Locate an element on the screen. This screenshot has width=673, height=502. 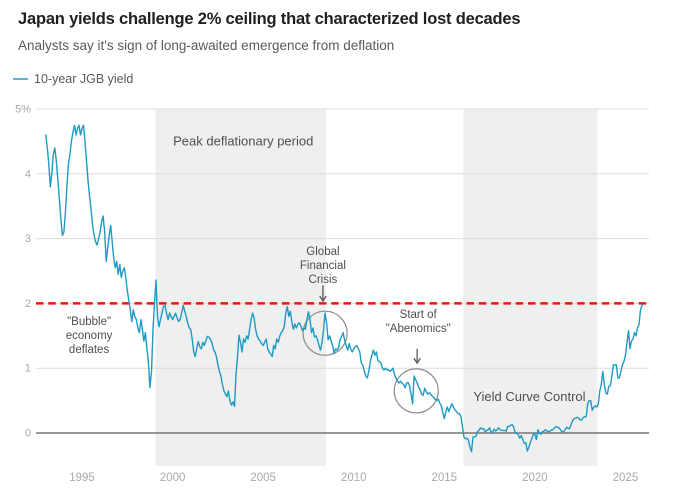
y-tick-label: 1 is located at coordinates (28, 369).